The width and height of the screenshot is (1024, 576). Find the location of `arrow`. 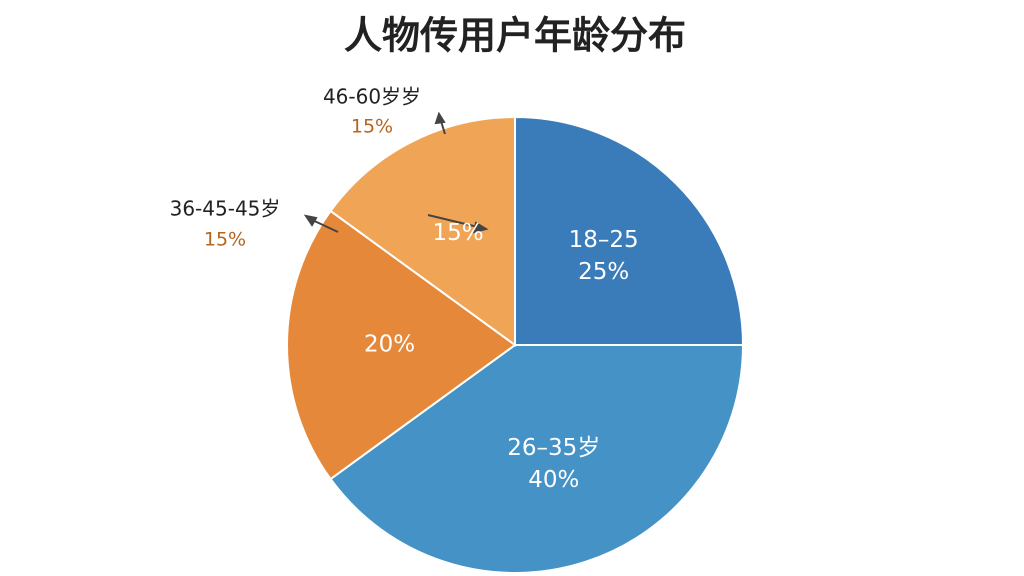

arrow is located at coordinates (455, 221).